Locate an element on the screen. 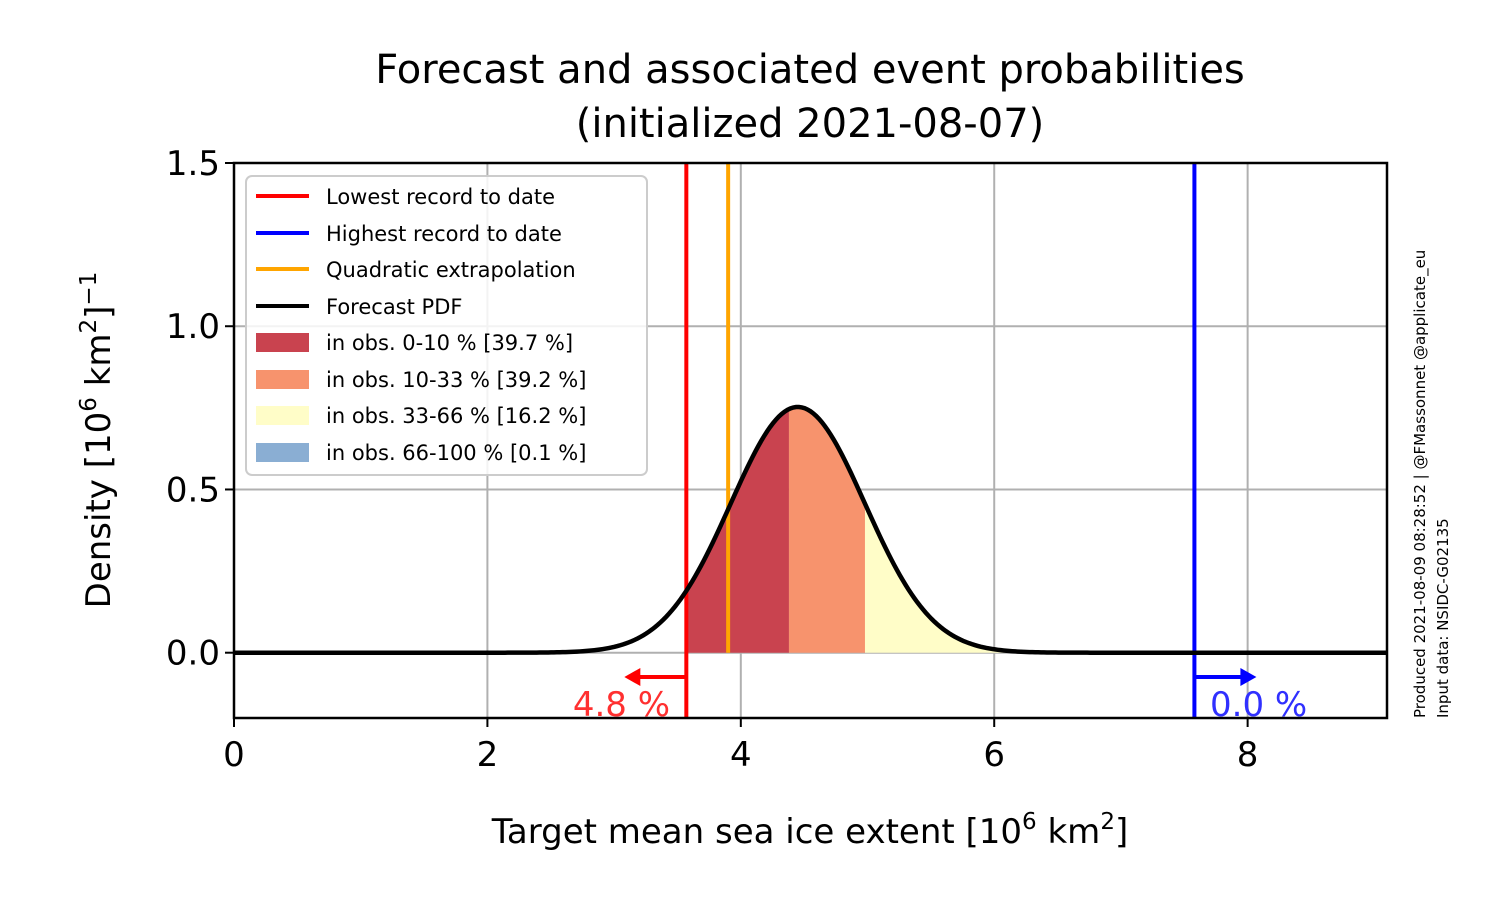  legend-label-band-0: in obs. 0-10 % [39.7 %] is located at coordinates (449, 343).